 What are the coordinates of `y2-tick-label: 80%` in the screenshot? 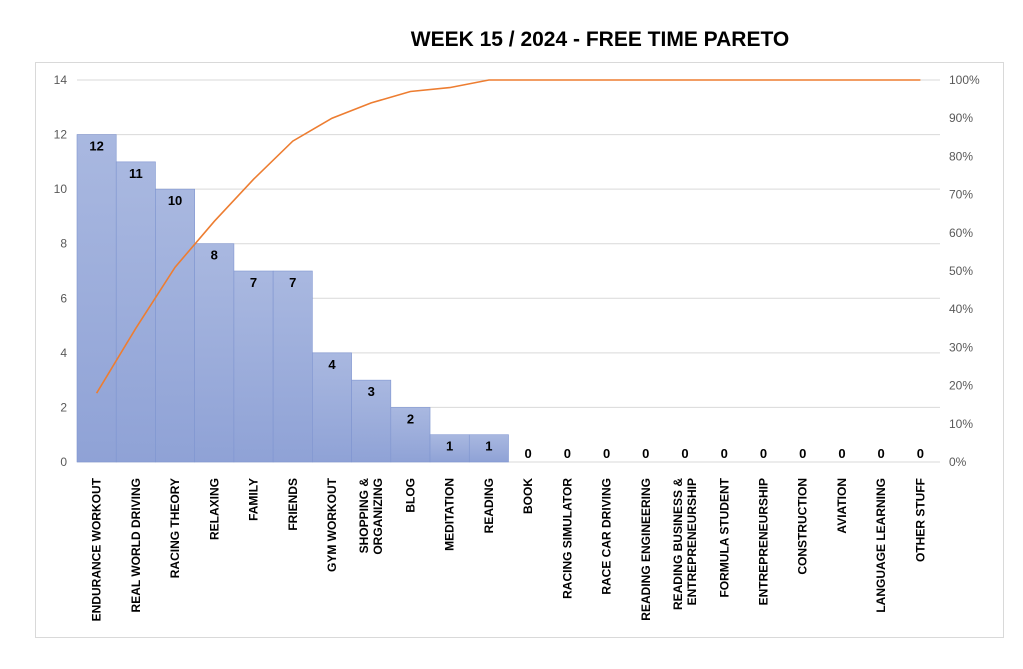 It's located at (961, 156).